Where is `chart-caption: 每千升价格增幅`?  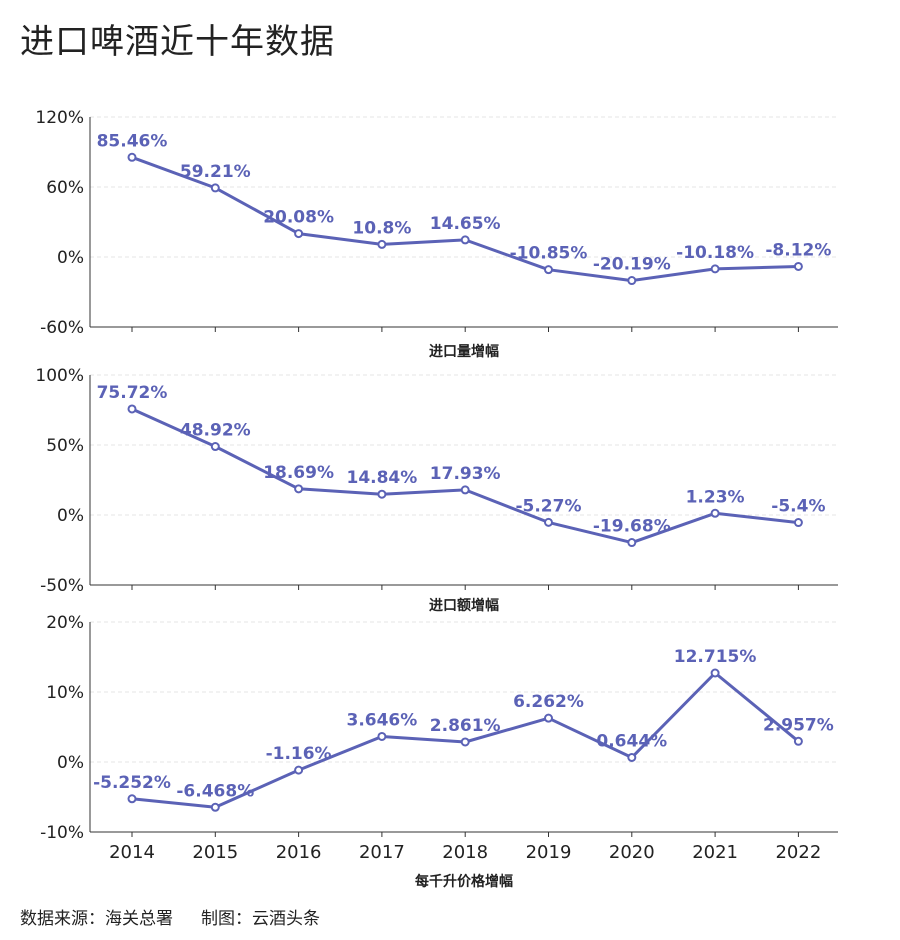 chart-caption: 每千升价格增幅 is located at coordinates (464, 881).